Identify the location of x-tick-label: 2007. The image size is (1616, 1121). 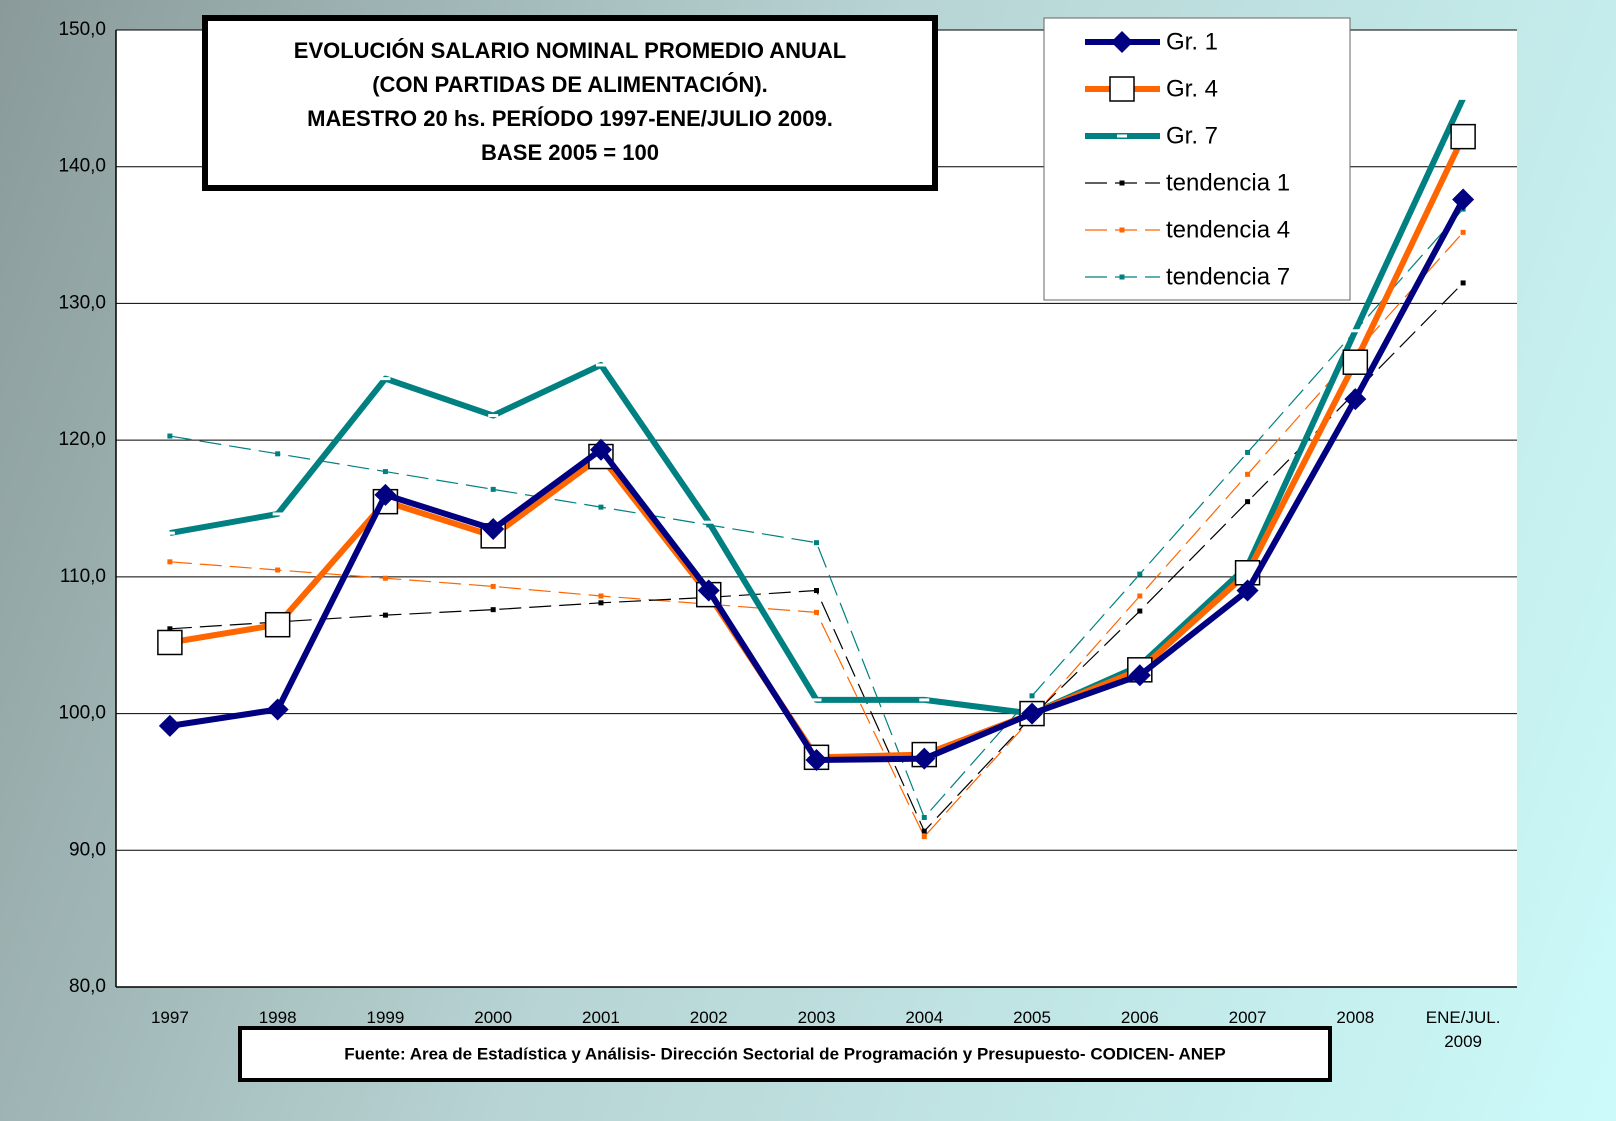
(1247, 1017).